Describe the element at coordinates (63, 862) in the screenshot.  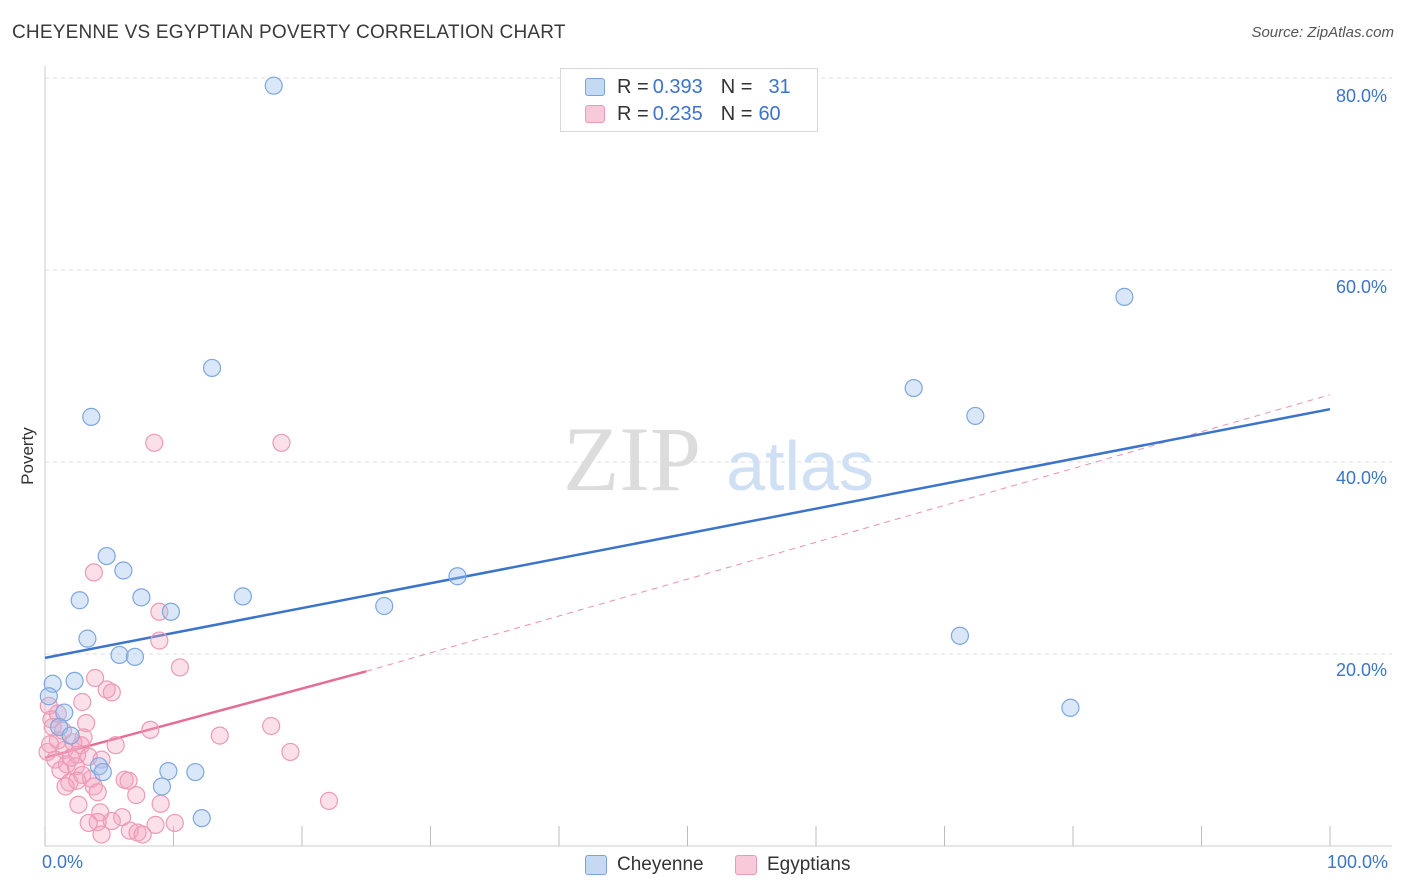
I see `x-tick-label-min: 0.0%` at that location.